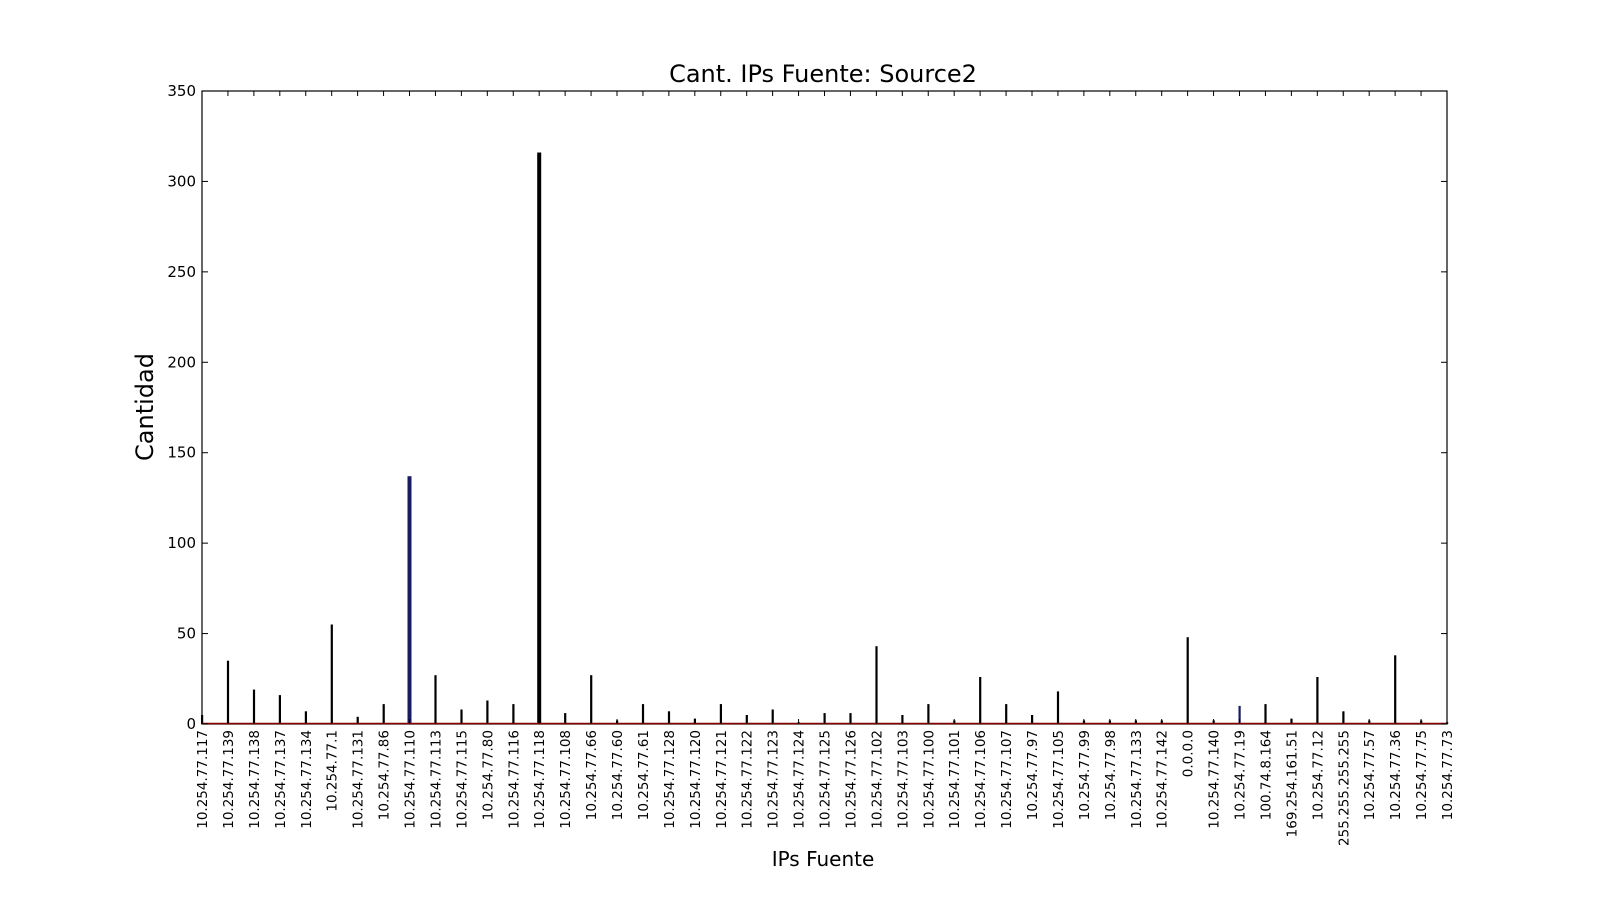 This screenshot has width=1600, height=904. What do you see at coordinates (186, 634) in the screenshot?
I see `y-tick-label: 50` at bounding box center [186, 634].